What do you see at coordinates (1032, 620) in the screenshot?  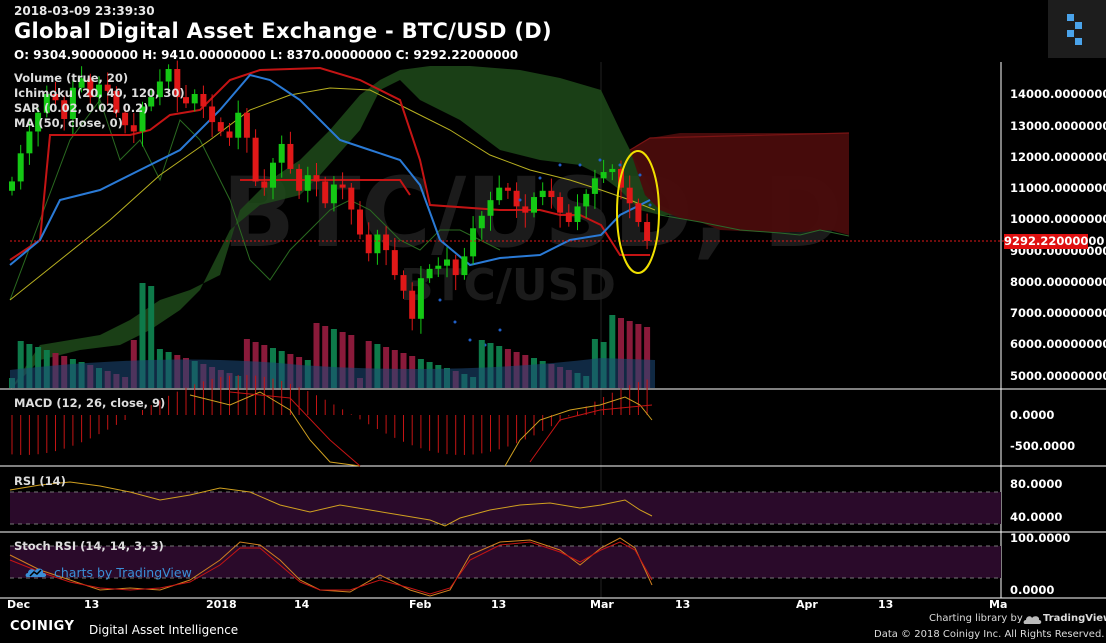 I see `tradingview-small-icon` at bounding box center [1032, 620].